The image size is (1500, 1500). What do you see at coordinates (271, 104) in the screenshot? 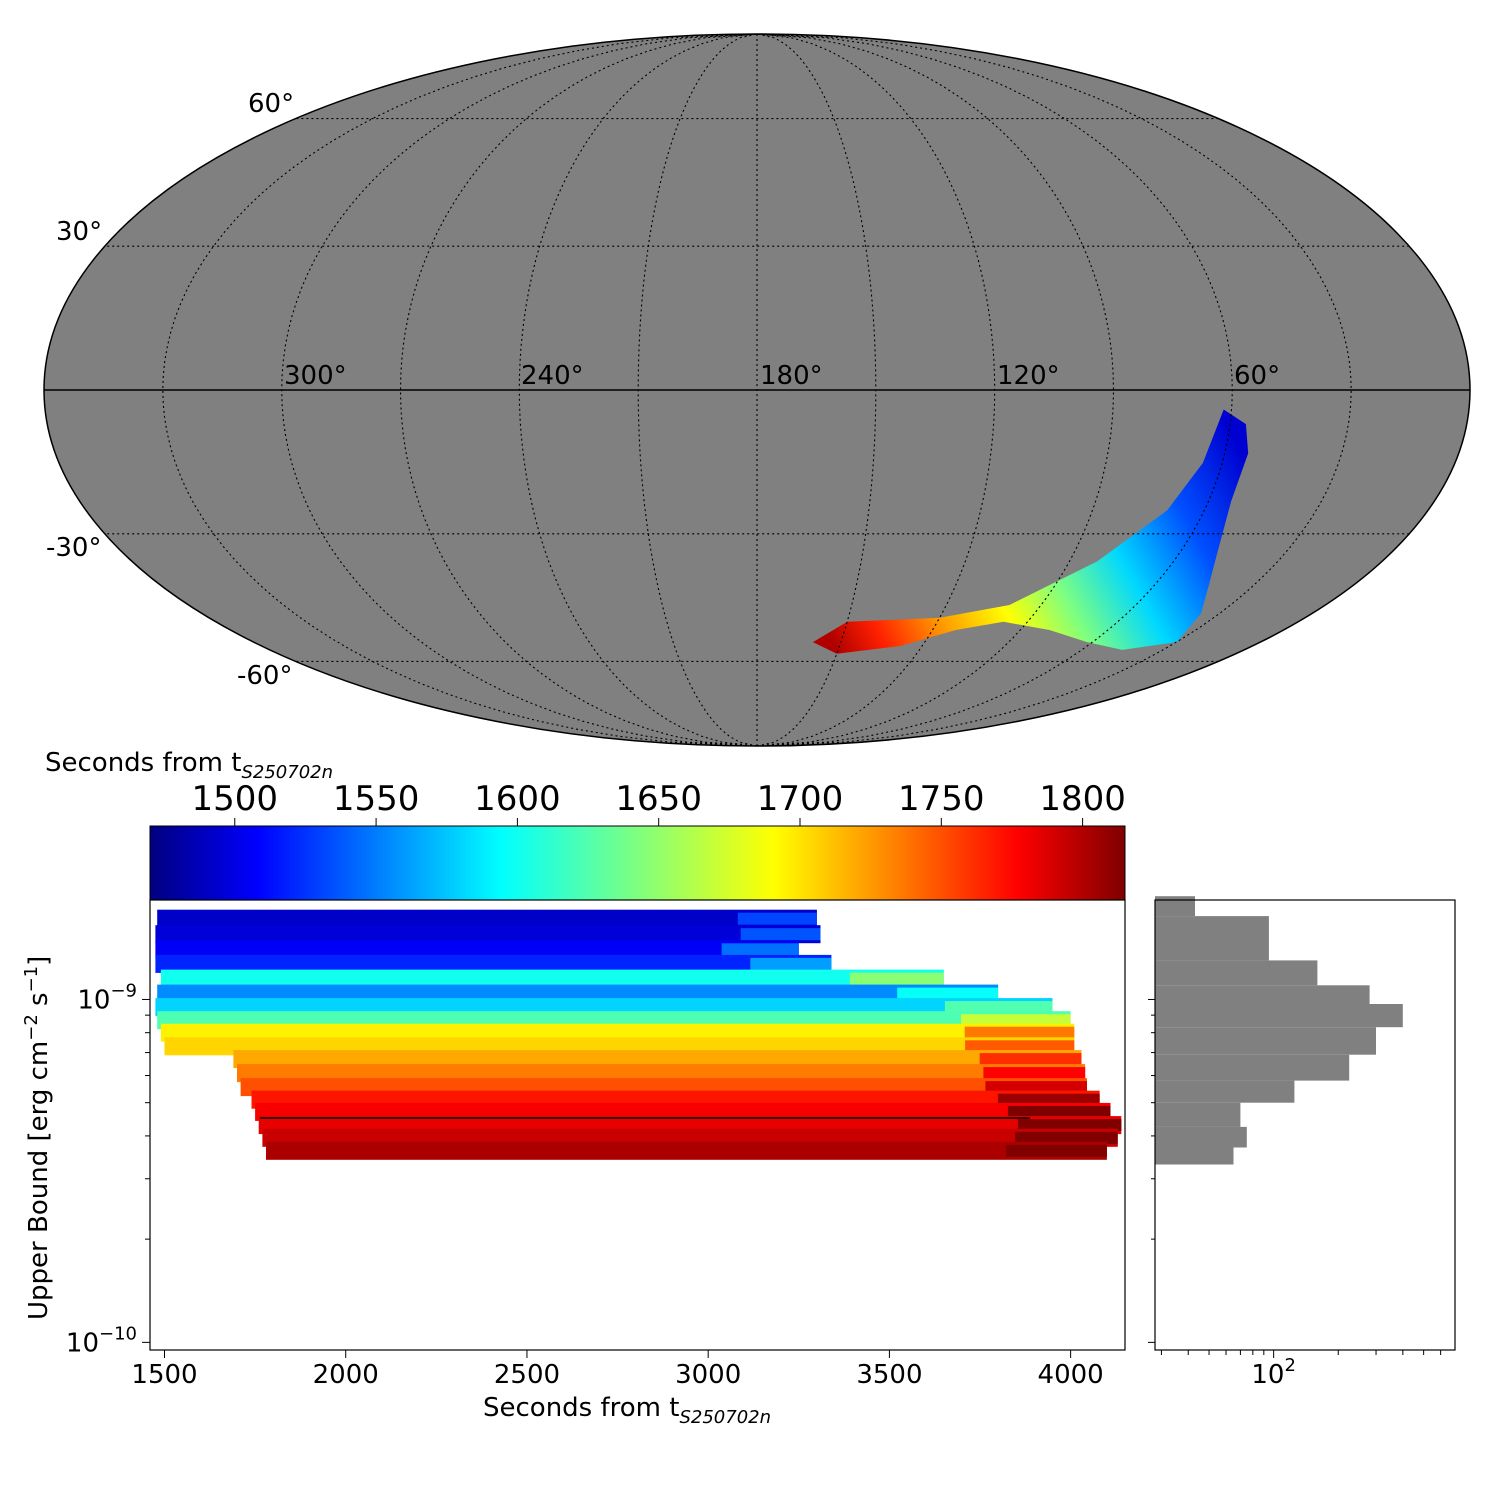
I see `lat-label-60: 60°` at bounding box center [271, 104].